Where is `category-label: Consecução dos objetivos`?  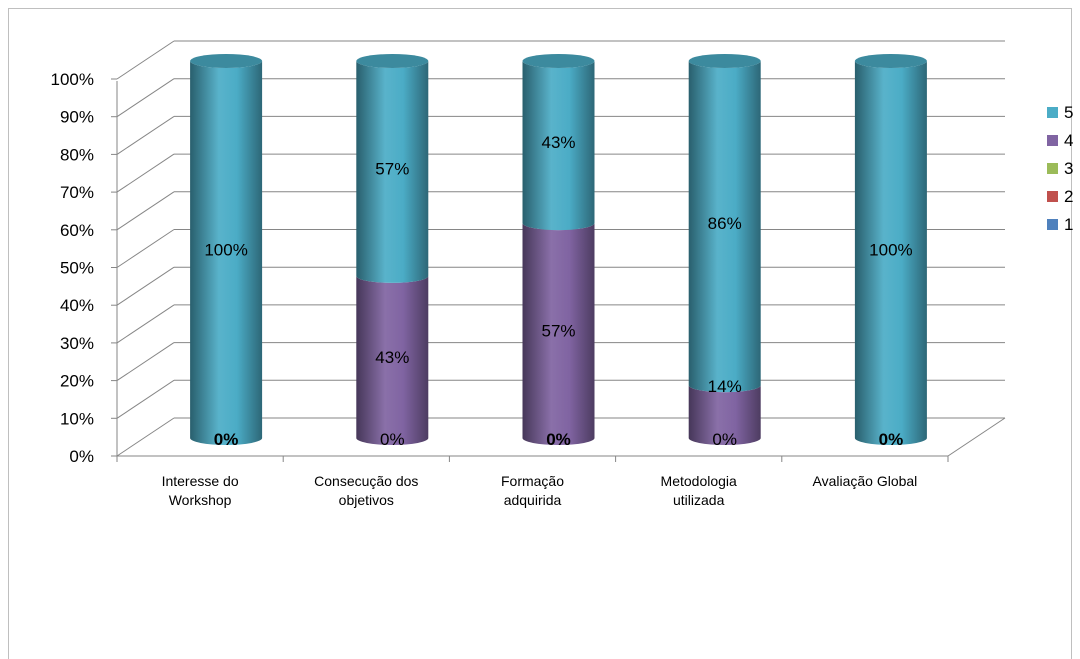
category-label: Consecução dos objetivos is located at coordinates (366, 490).